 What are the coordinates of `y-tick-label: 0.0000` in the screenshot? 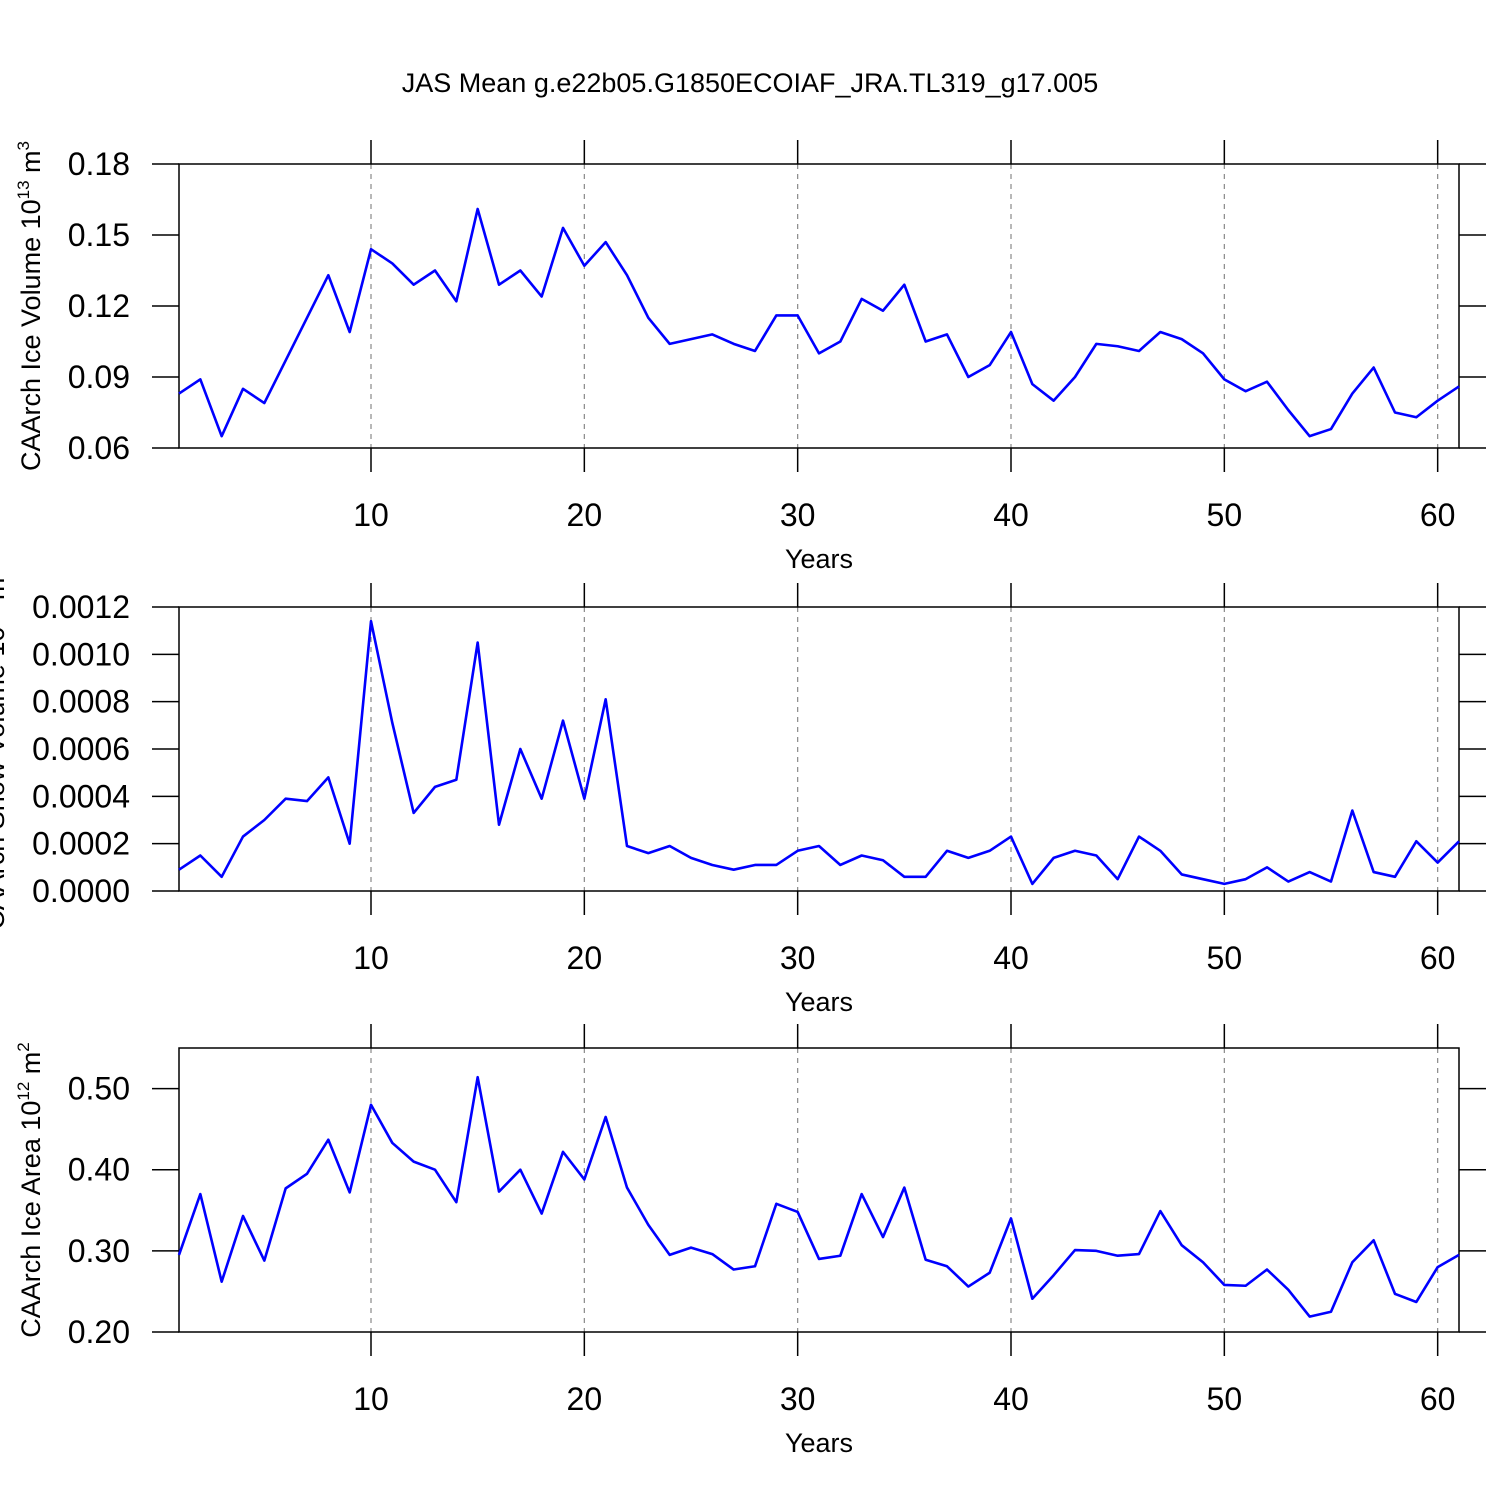 It's located at (81, 891).